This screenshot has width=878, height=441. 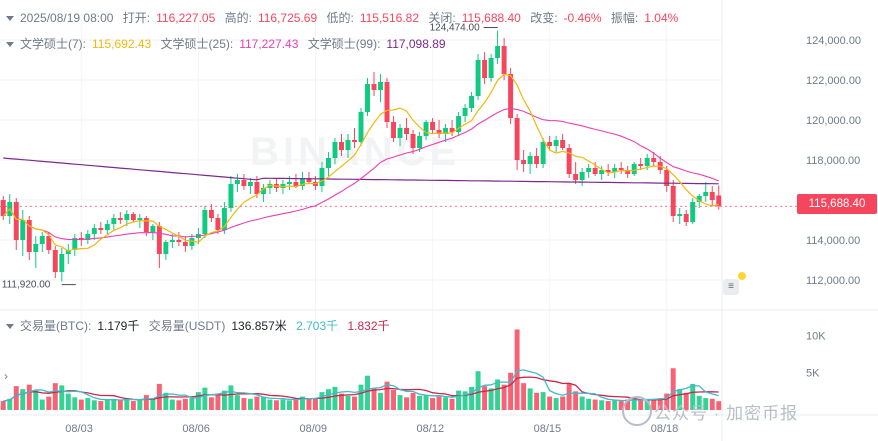 What do you see at coordinates (238, 18) in the screenshot?
I see `high-label: 高的:` at bounding box center [238, 18].